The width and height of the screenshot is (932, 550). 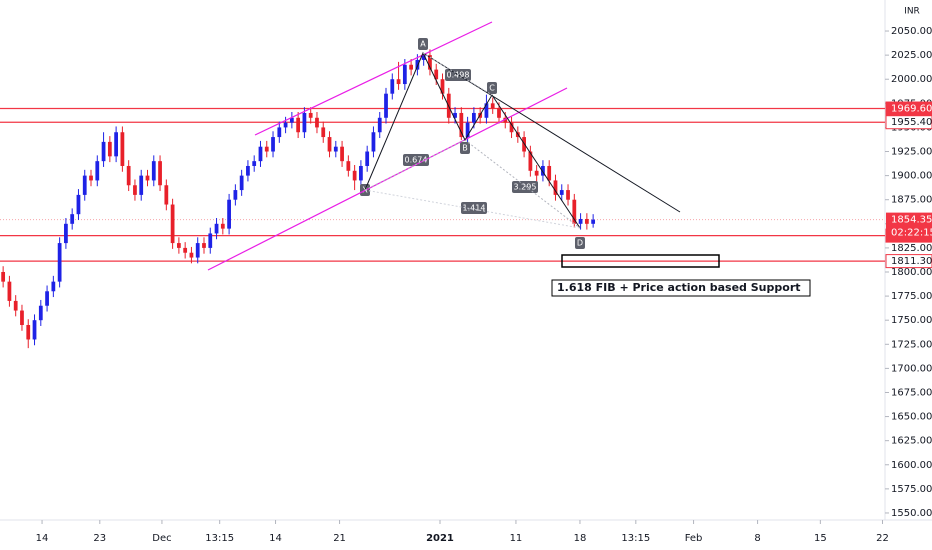 I want to click on x-tick-label: 23, so click(x=99, y=538).